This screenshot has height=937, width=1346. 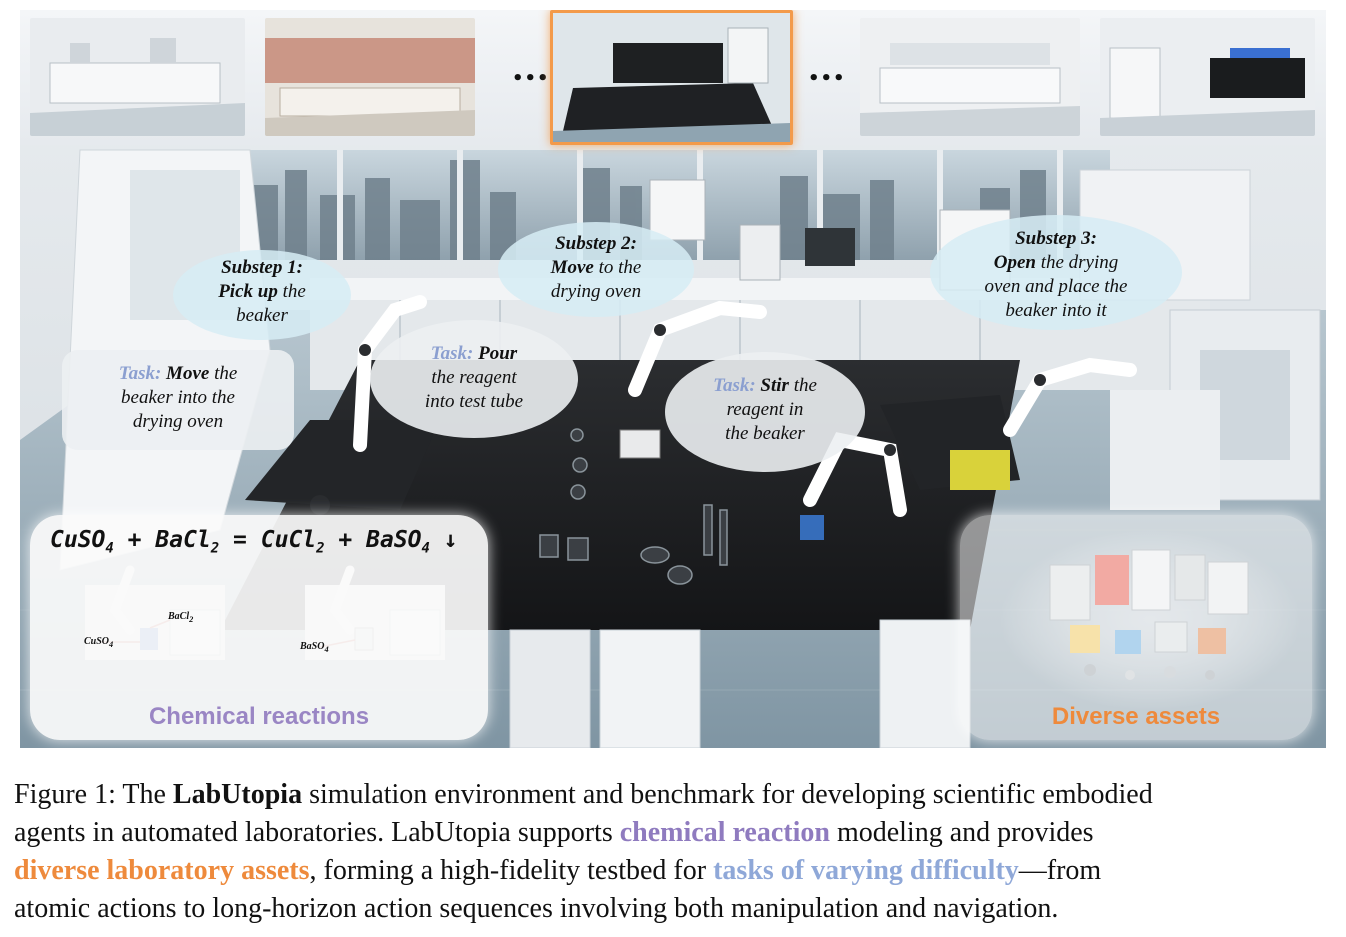 I want to click on task-stir-text: reagent in, so click(x=765, y=409).